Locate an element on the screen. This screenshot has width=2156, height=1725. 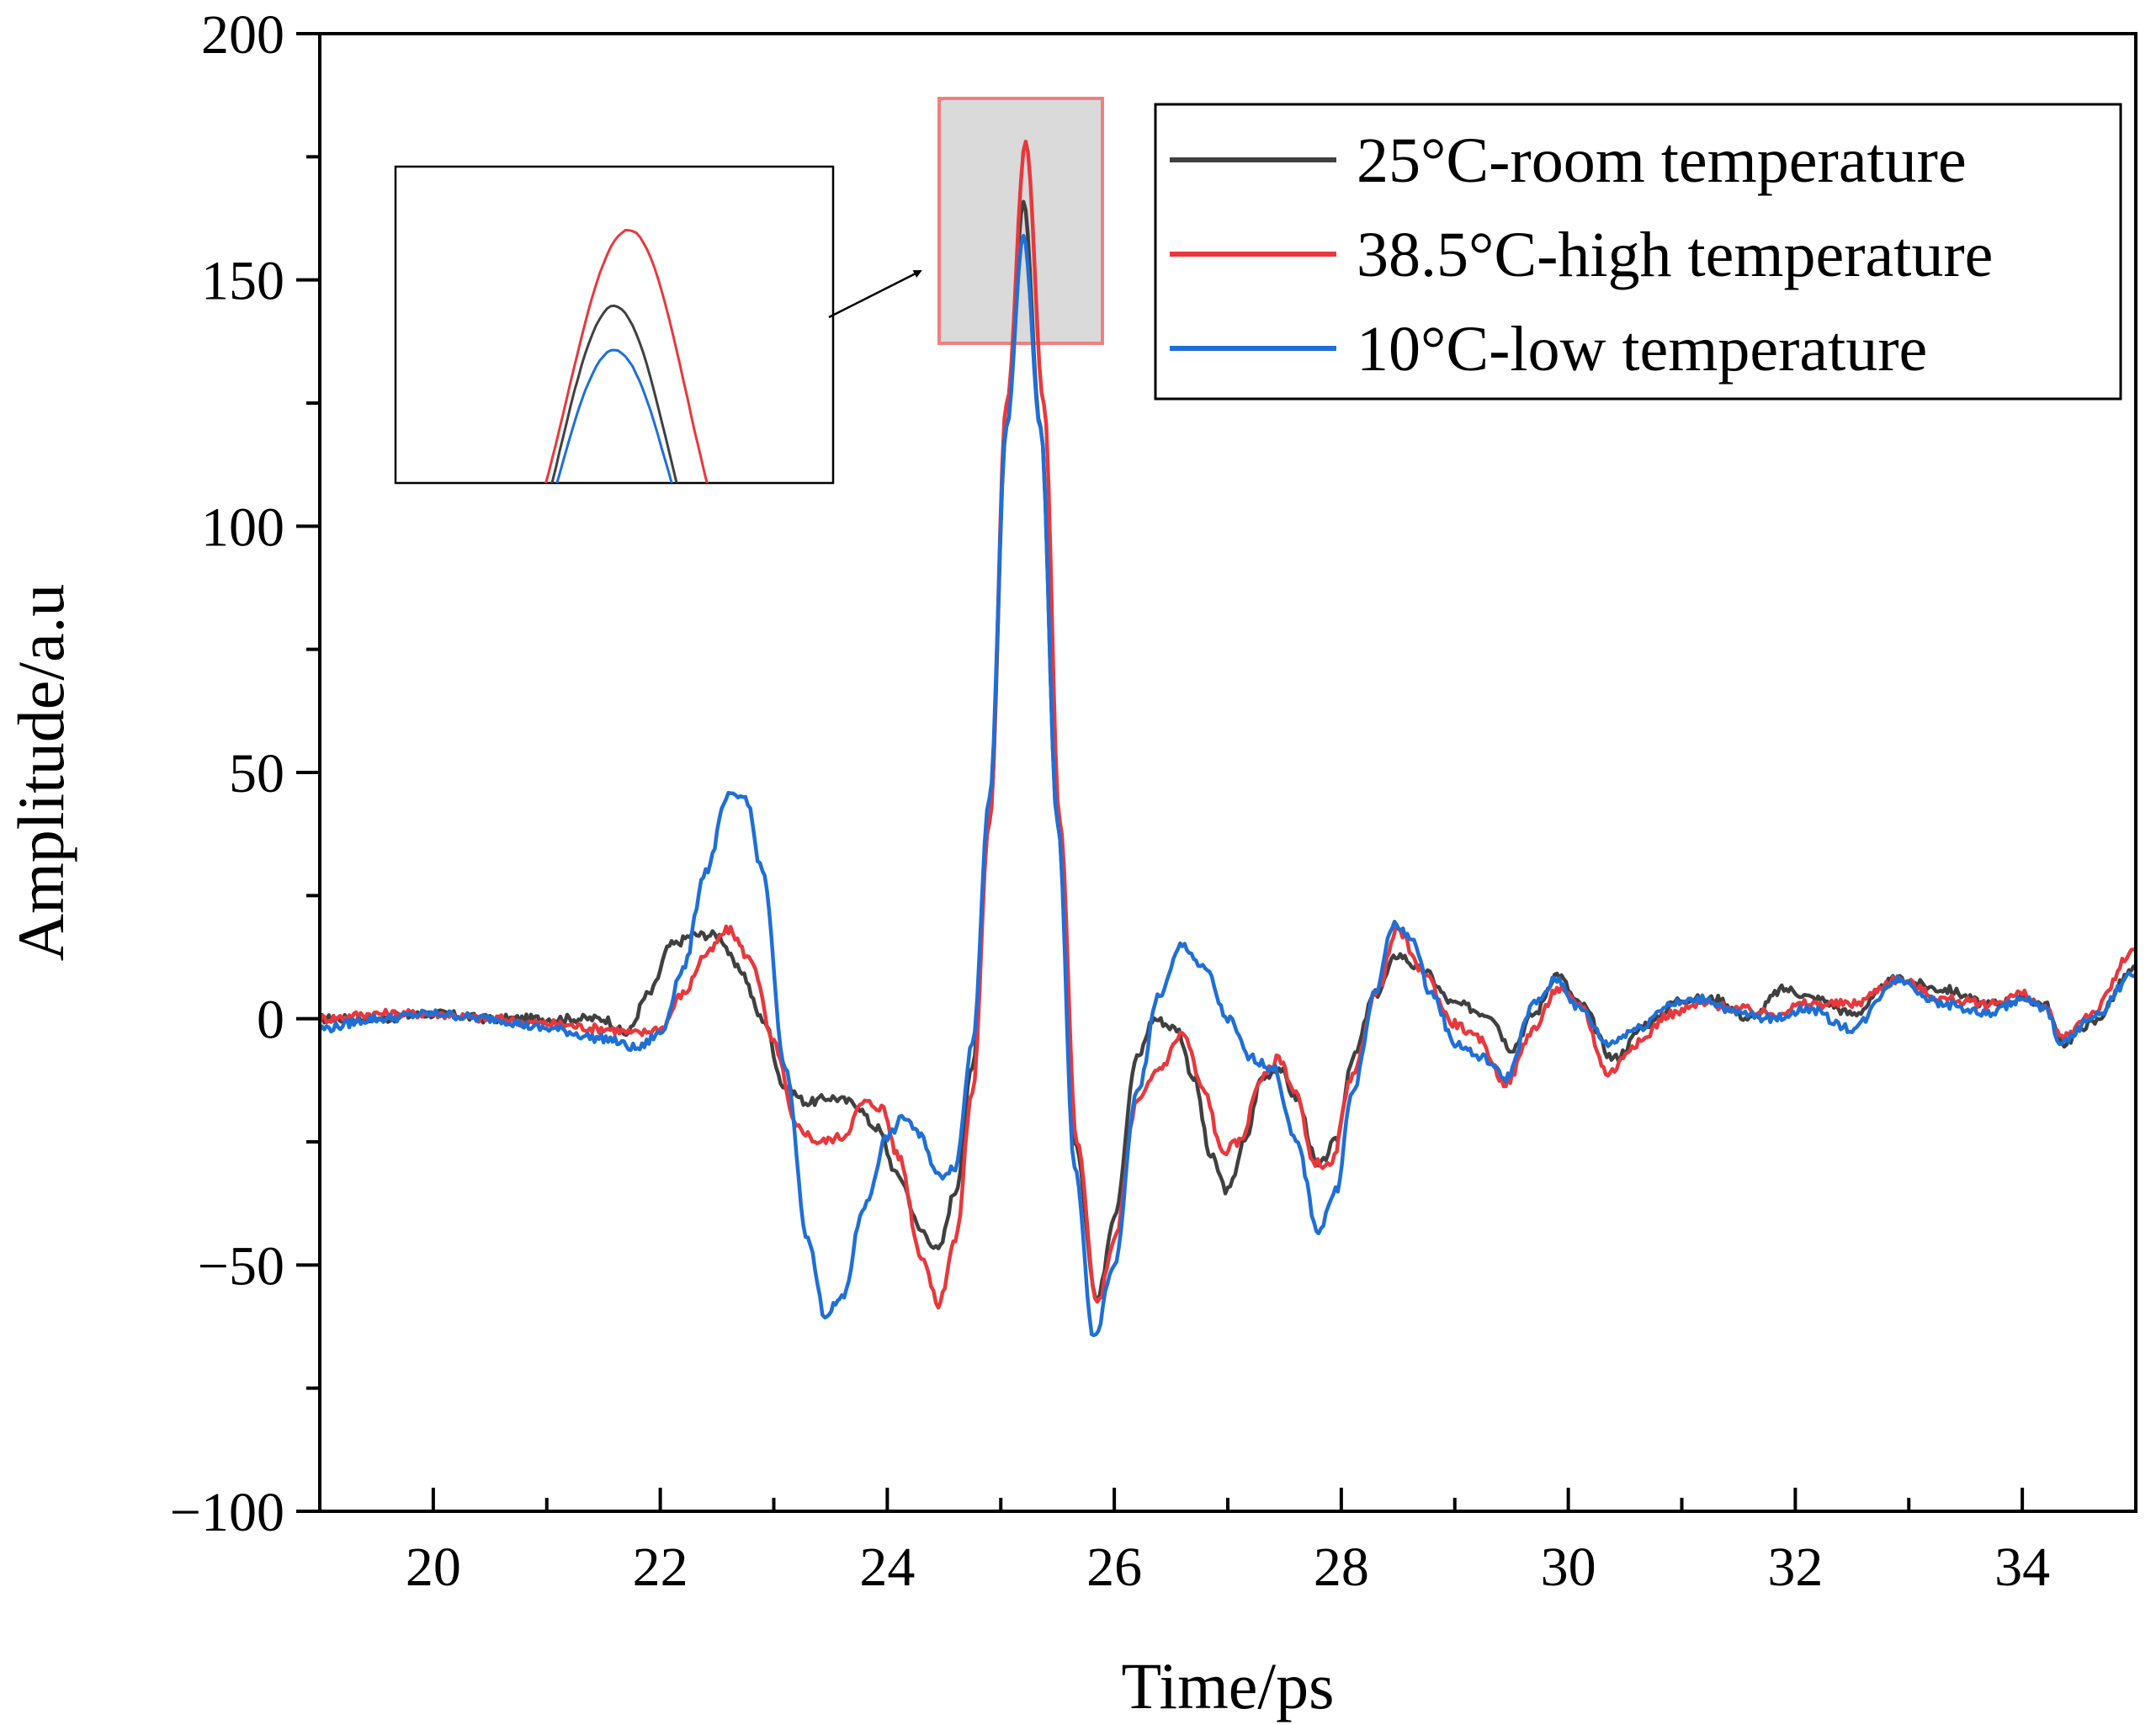
x-axis-title: Time/ps is located at coordinates (1228, 1685).